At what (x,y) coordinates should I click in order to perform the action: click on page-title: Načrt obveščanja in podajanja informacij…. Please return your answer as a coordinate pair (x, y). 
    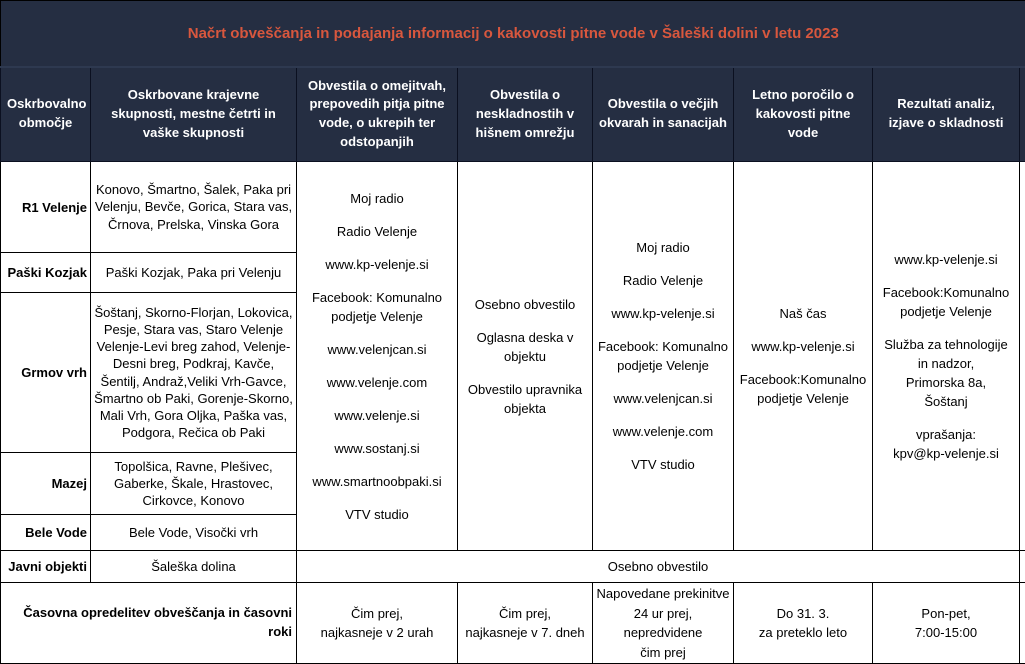
    Looking at the image, I should click on (513, 34).